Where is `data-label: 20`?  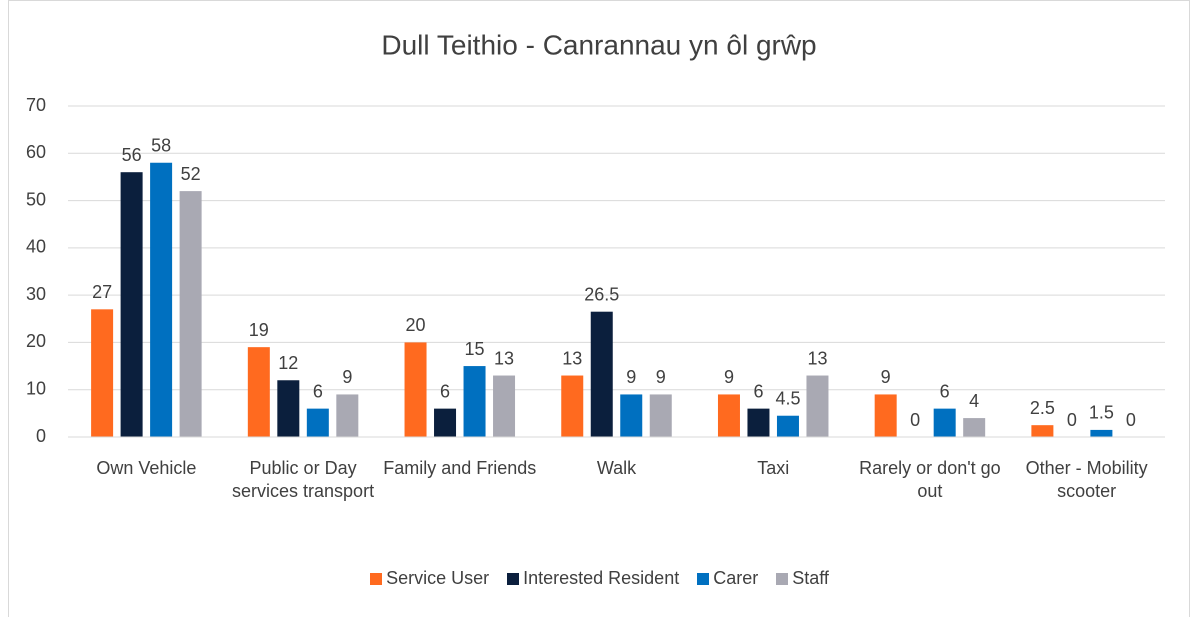 data-label: 20 is located at coordinates (416, 325).